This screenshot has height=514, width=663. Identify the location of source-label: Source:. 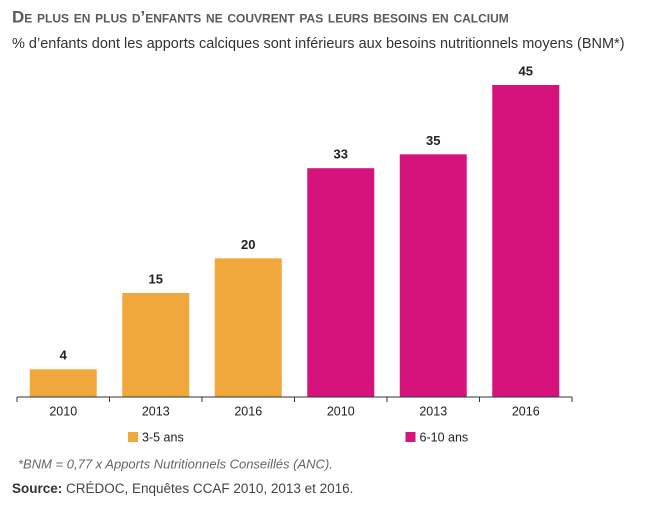
(37, 488).